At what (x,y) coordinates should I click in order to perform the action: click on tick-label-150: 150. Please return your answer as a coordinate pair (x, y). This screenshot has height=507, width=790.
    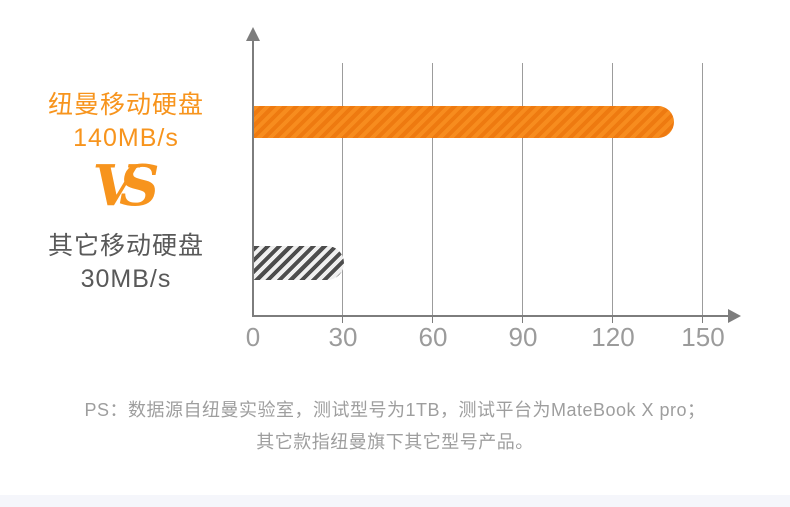
    Looking at the image, I should click on (703, 337).